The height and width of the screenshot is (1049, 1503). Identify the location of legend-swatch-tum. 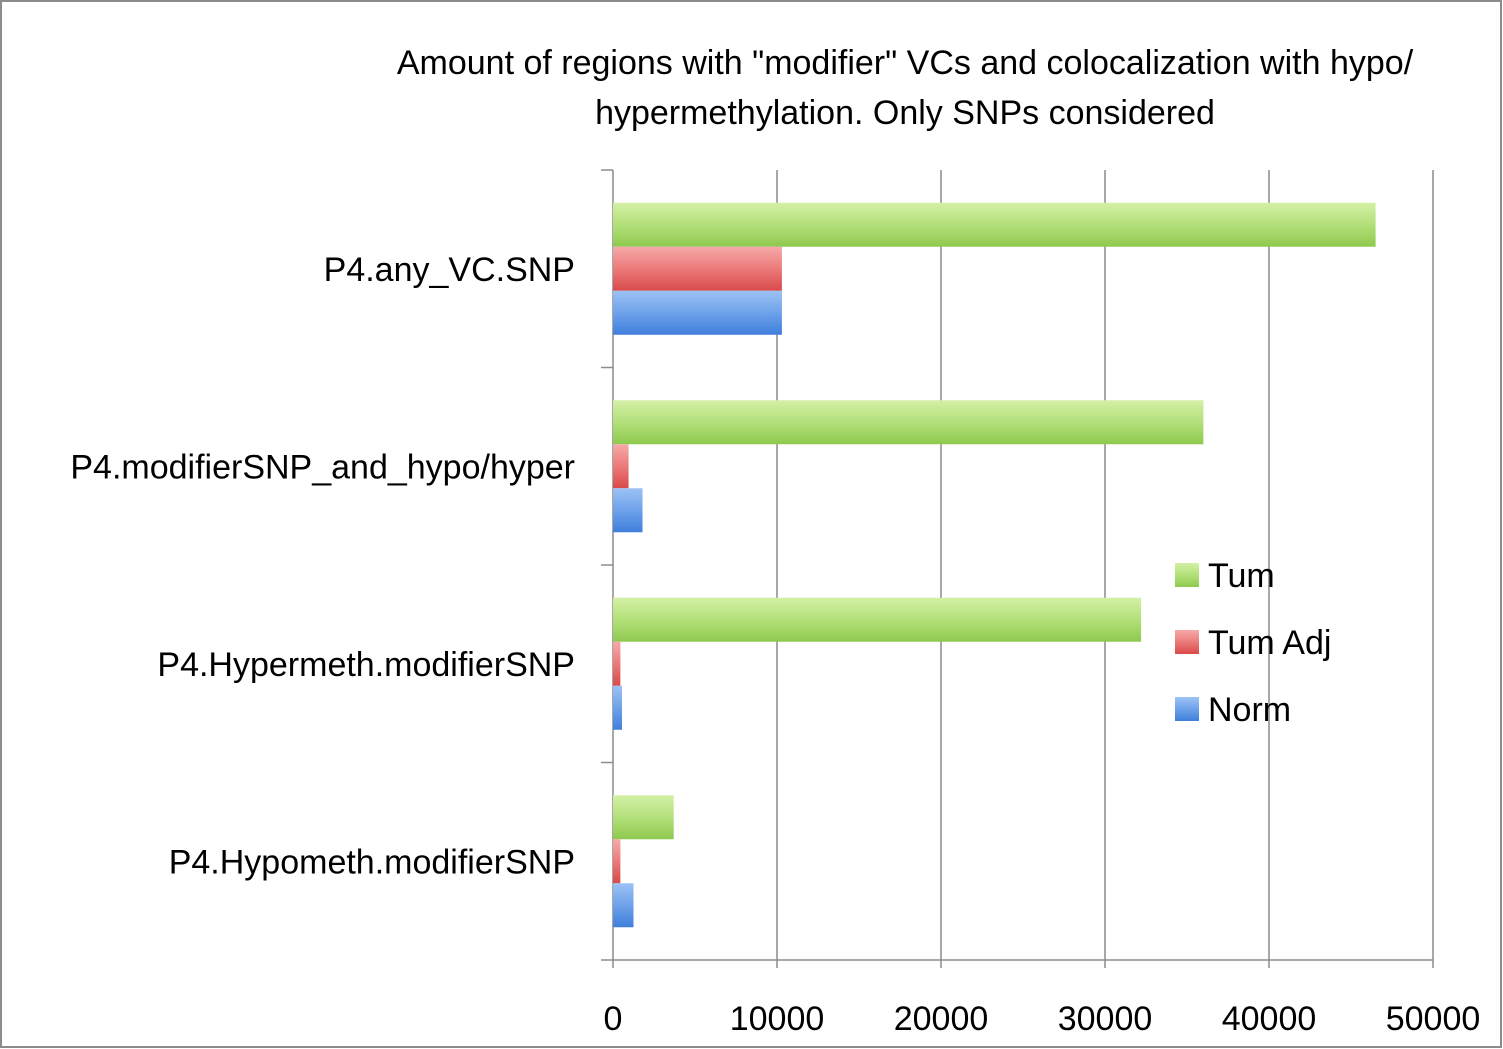
(1187, 575).